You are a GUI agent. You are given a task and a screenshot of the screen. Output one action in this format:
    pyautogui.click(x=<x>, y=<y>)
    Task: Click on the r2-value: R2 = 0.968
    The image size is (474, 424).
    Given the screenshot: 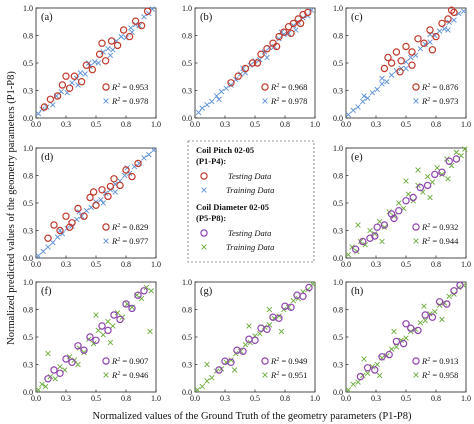 What is the action you would take?
    pyautogui.click(x=288, y=87)
    